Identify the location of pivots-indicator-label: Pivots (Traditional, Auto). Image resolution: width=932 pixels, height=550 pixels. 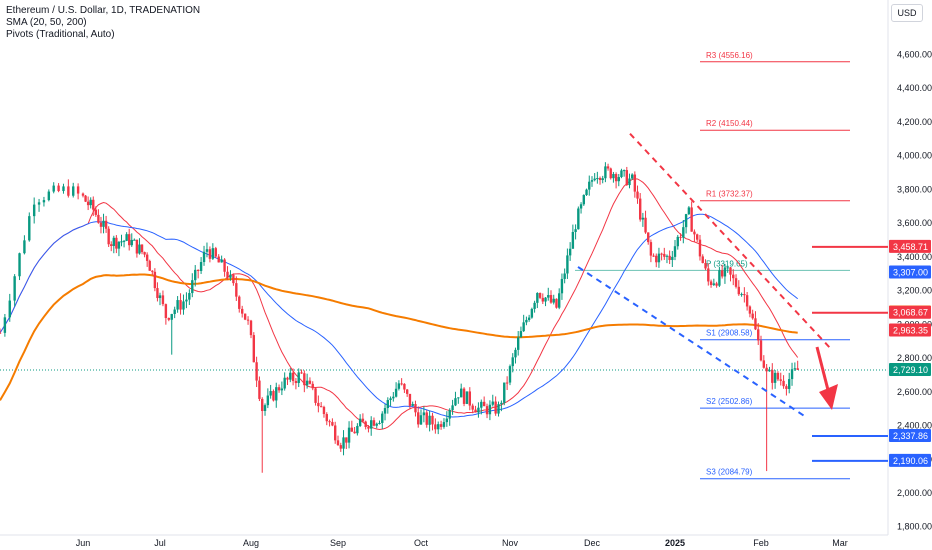
(60, 34).